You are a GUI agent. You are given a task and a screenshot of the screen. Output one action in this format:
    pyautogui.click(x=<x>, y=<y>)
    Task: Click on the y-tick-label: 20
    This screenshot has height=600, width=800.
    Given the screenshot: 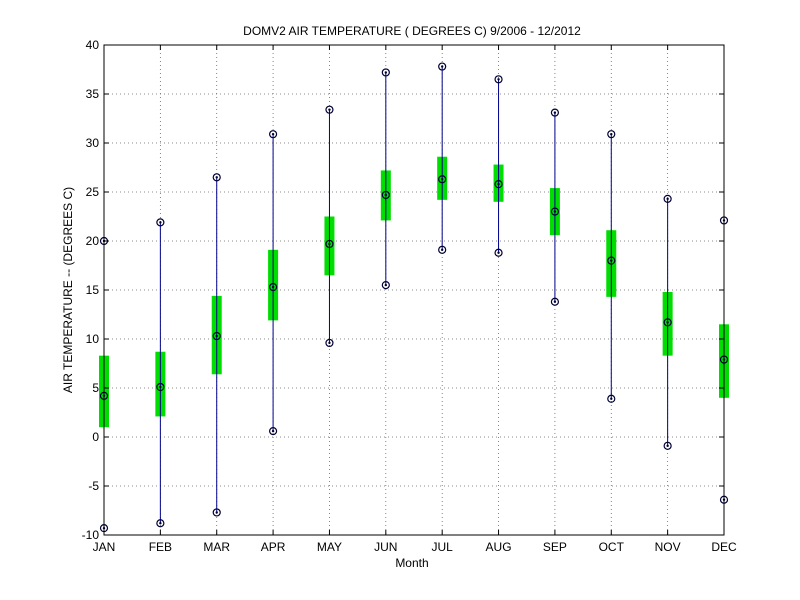 What is the action you would take?
    pyautogui.click(x=93, y=241)
    